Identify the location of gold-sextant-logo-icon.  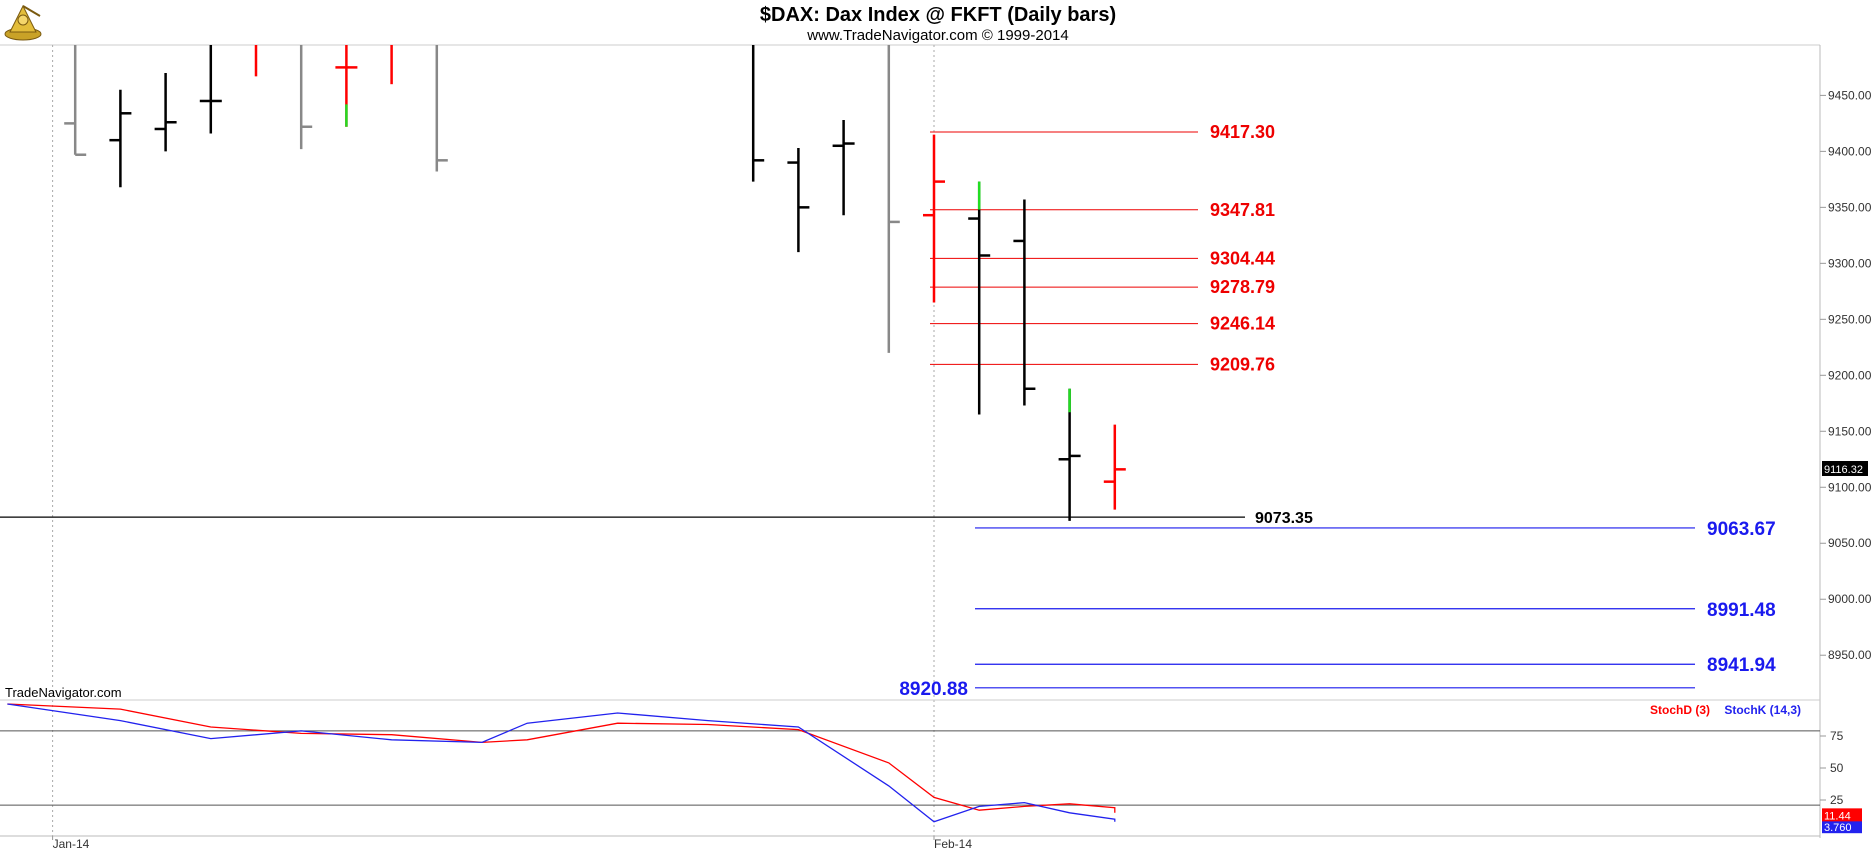
(23, 22).